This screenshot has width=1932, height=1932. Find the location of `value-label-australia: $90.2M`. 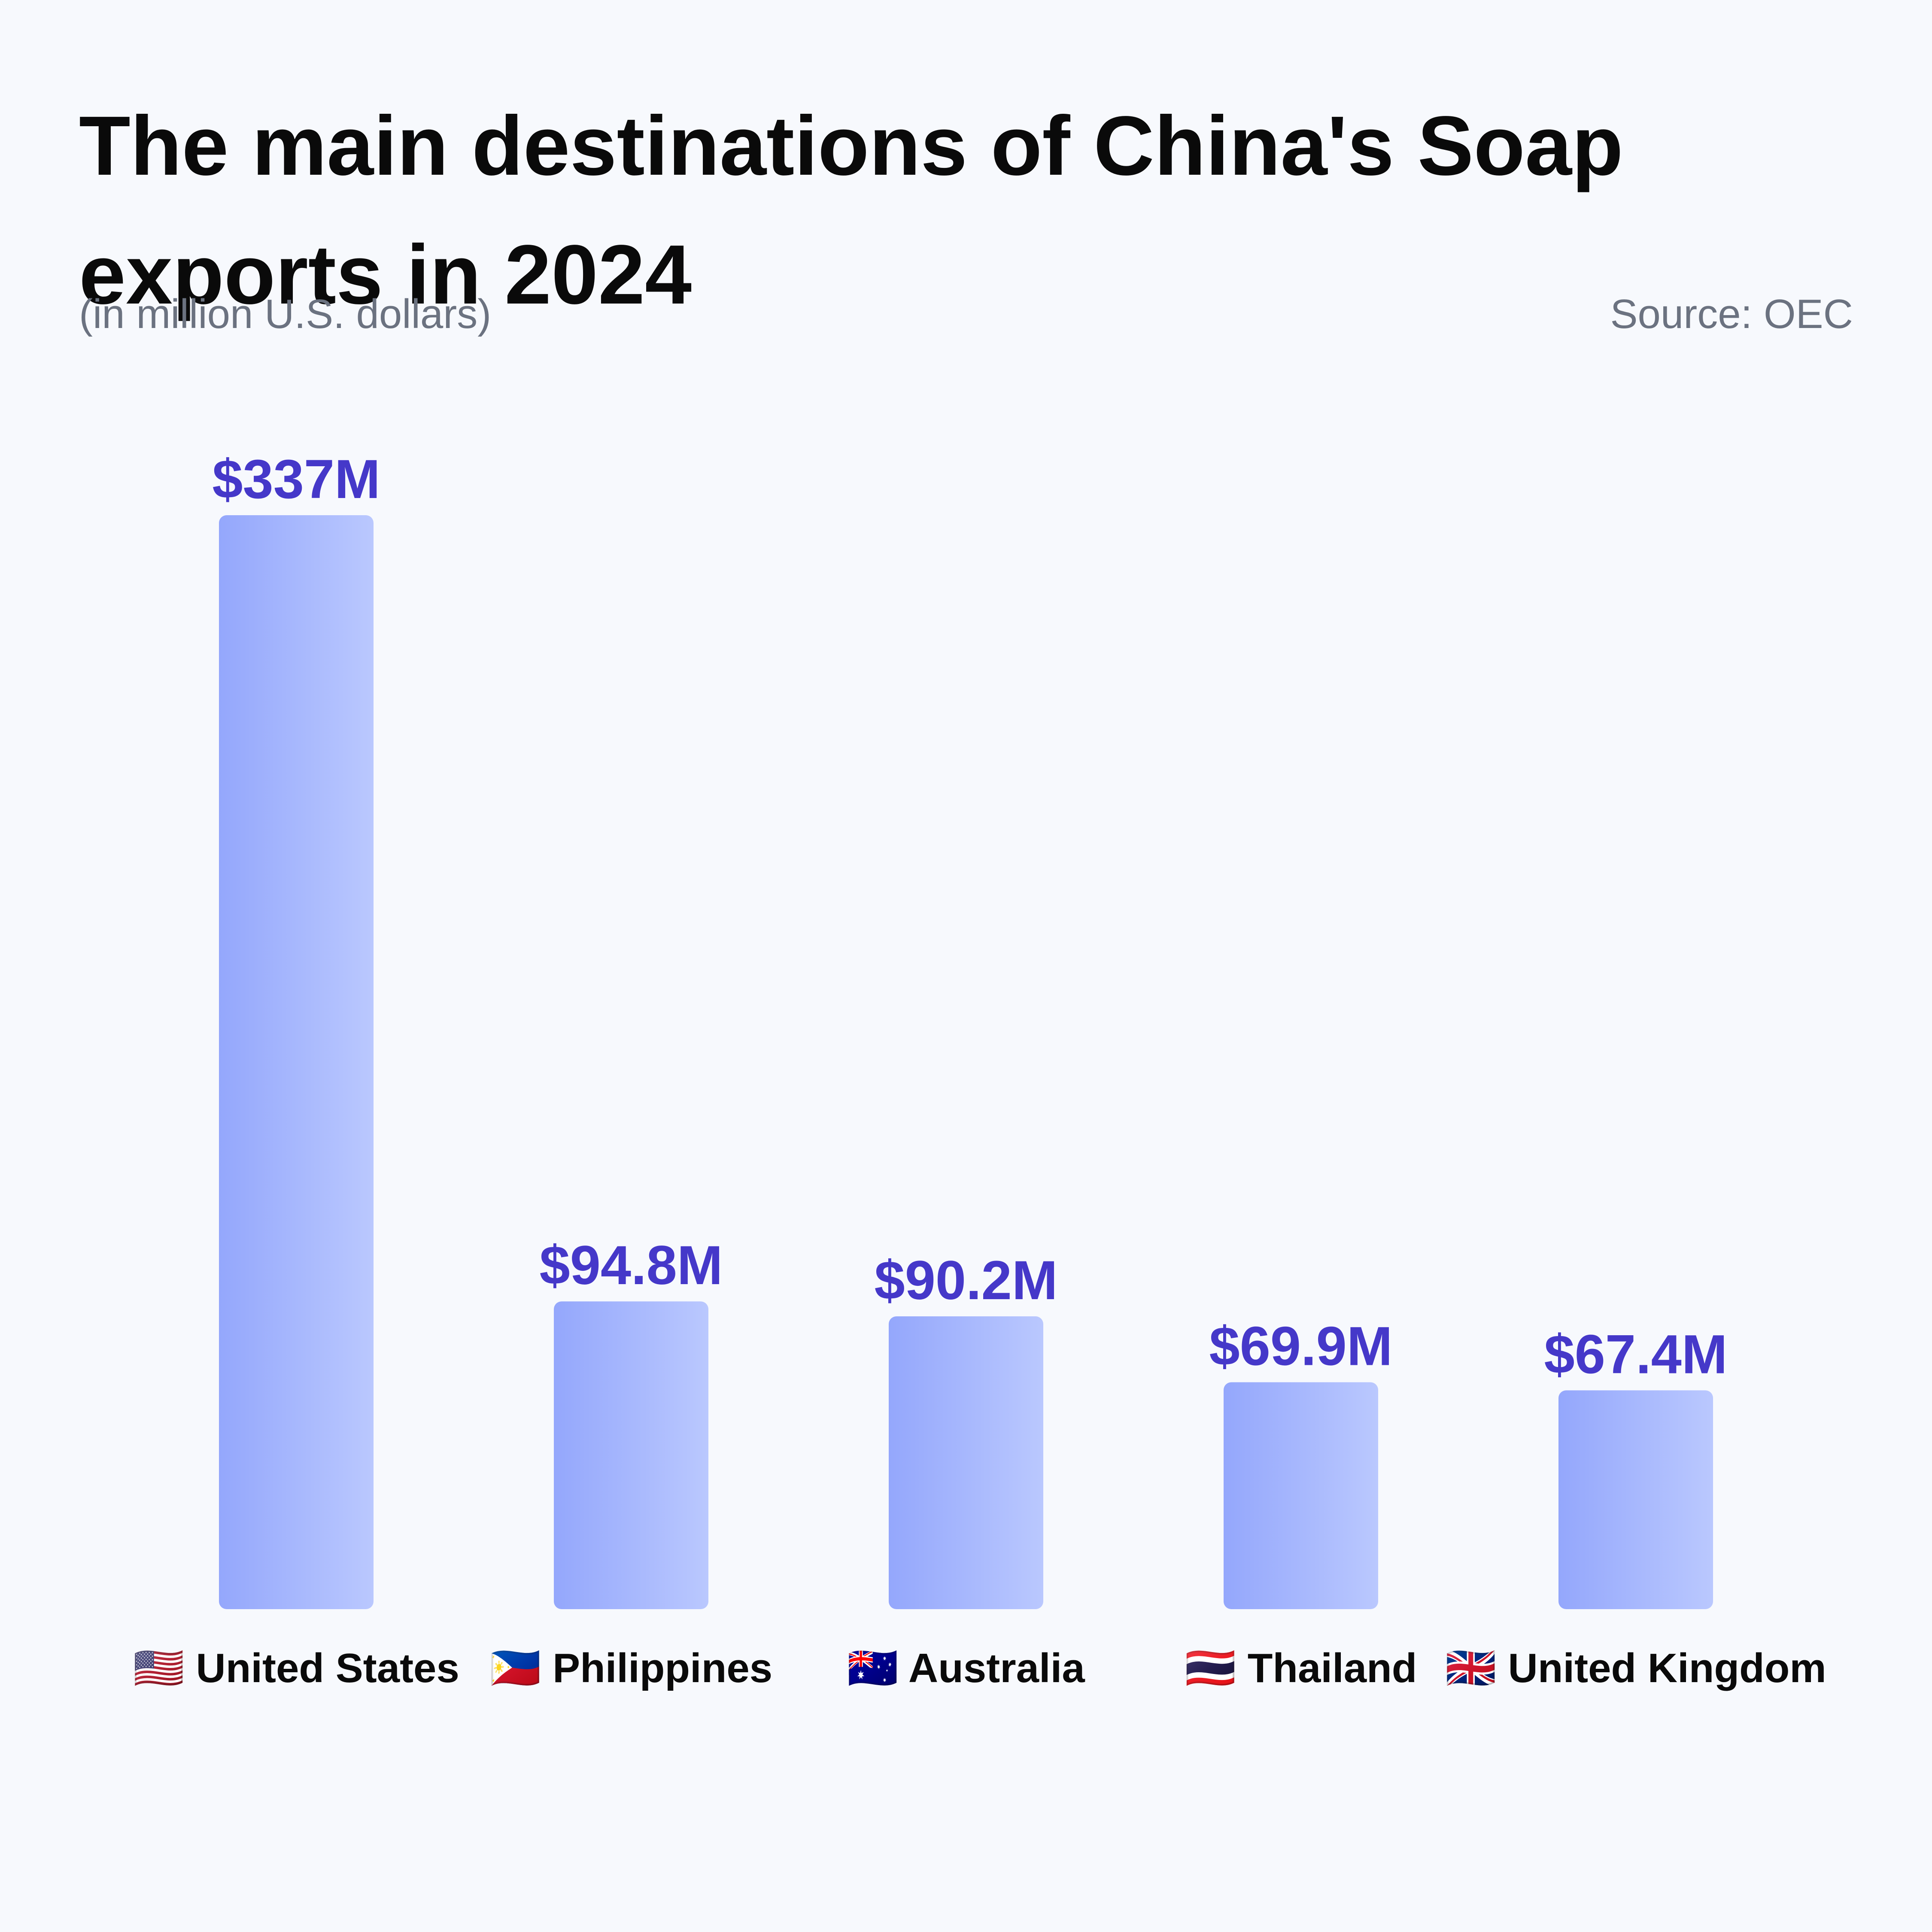

value-label-australia: $90.2M is located at coordinates (966, 1280).